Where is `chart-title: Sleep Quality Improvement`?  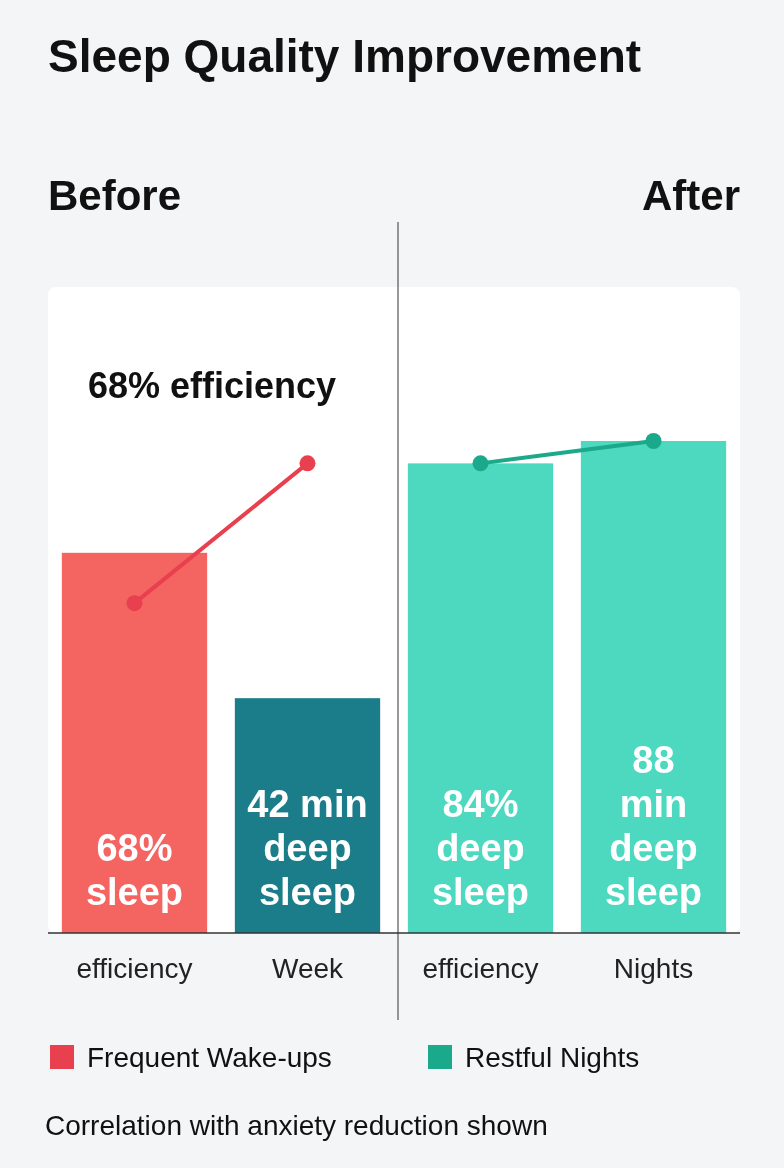 chart-title: Sleep Quality Improvement is located at coordinates (345, 56).